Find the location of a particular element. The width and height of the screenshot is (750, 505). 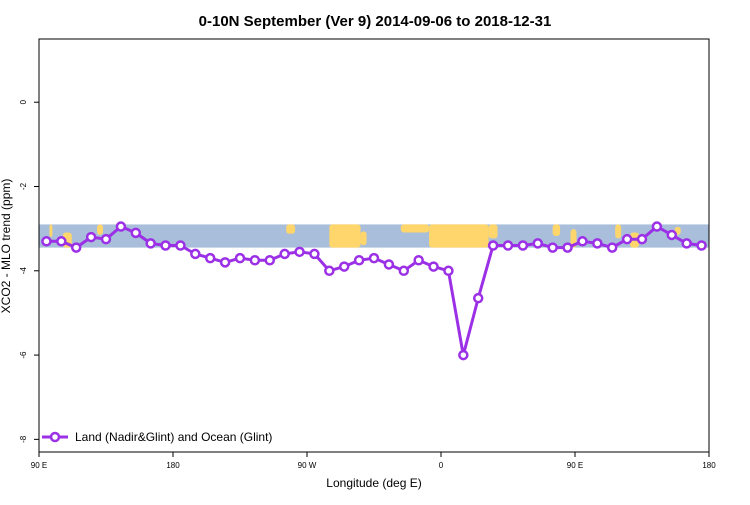

x-tick-label: 0 is located at coordinates (441, 465).